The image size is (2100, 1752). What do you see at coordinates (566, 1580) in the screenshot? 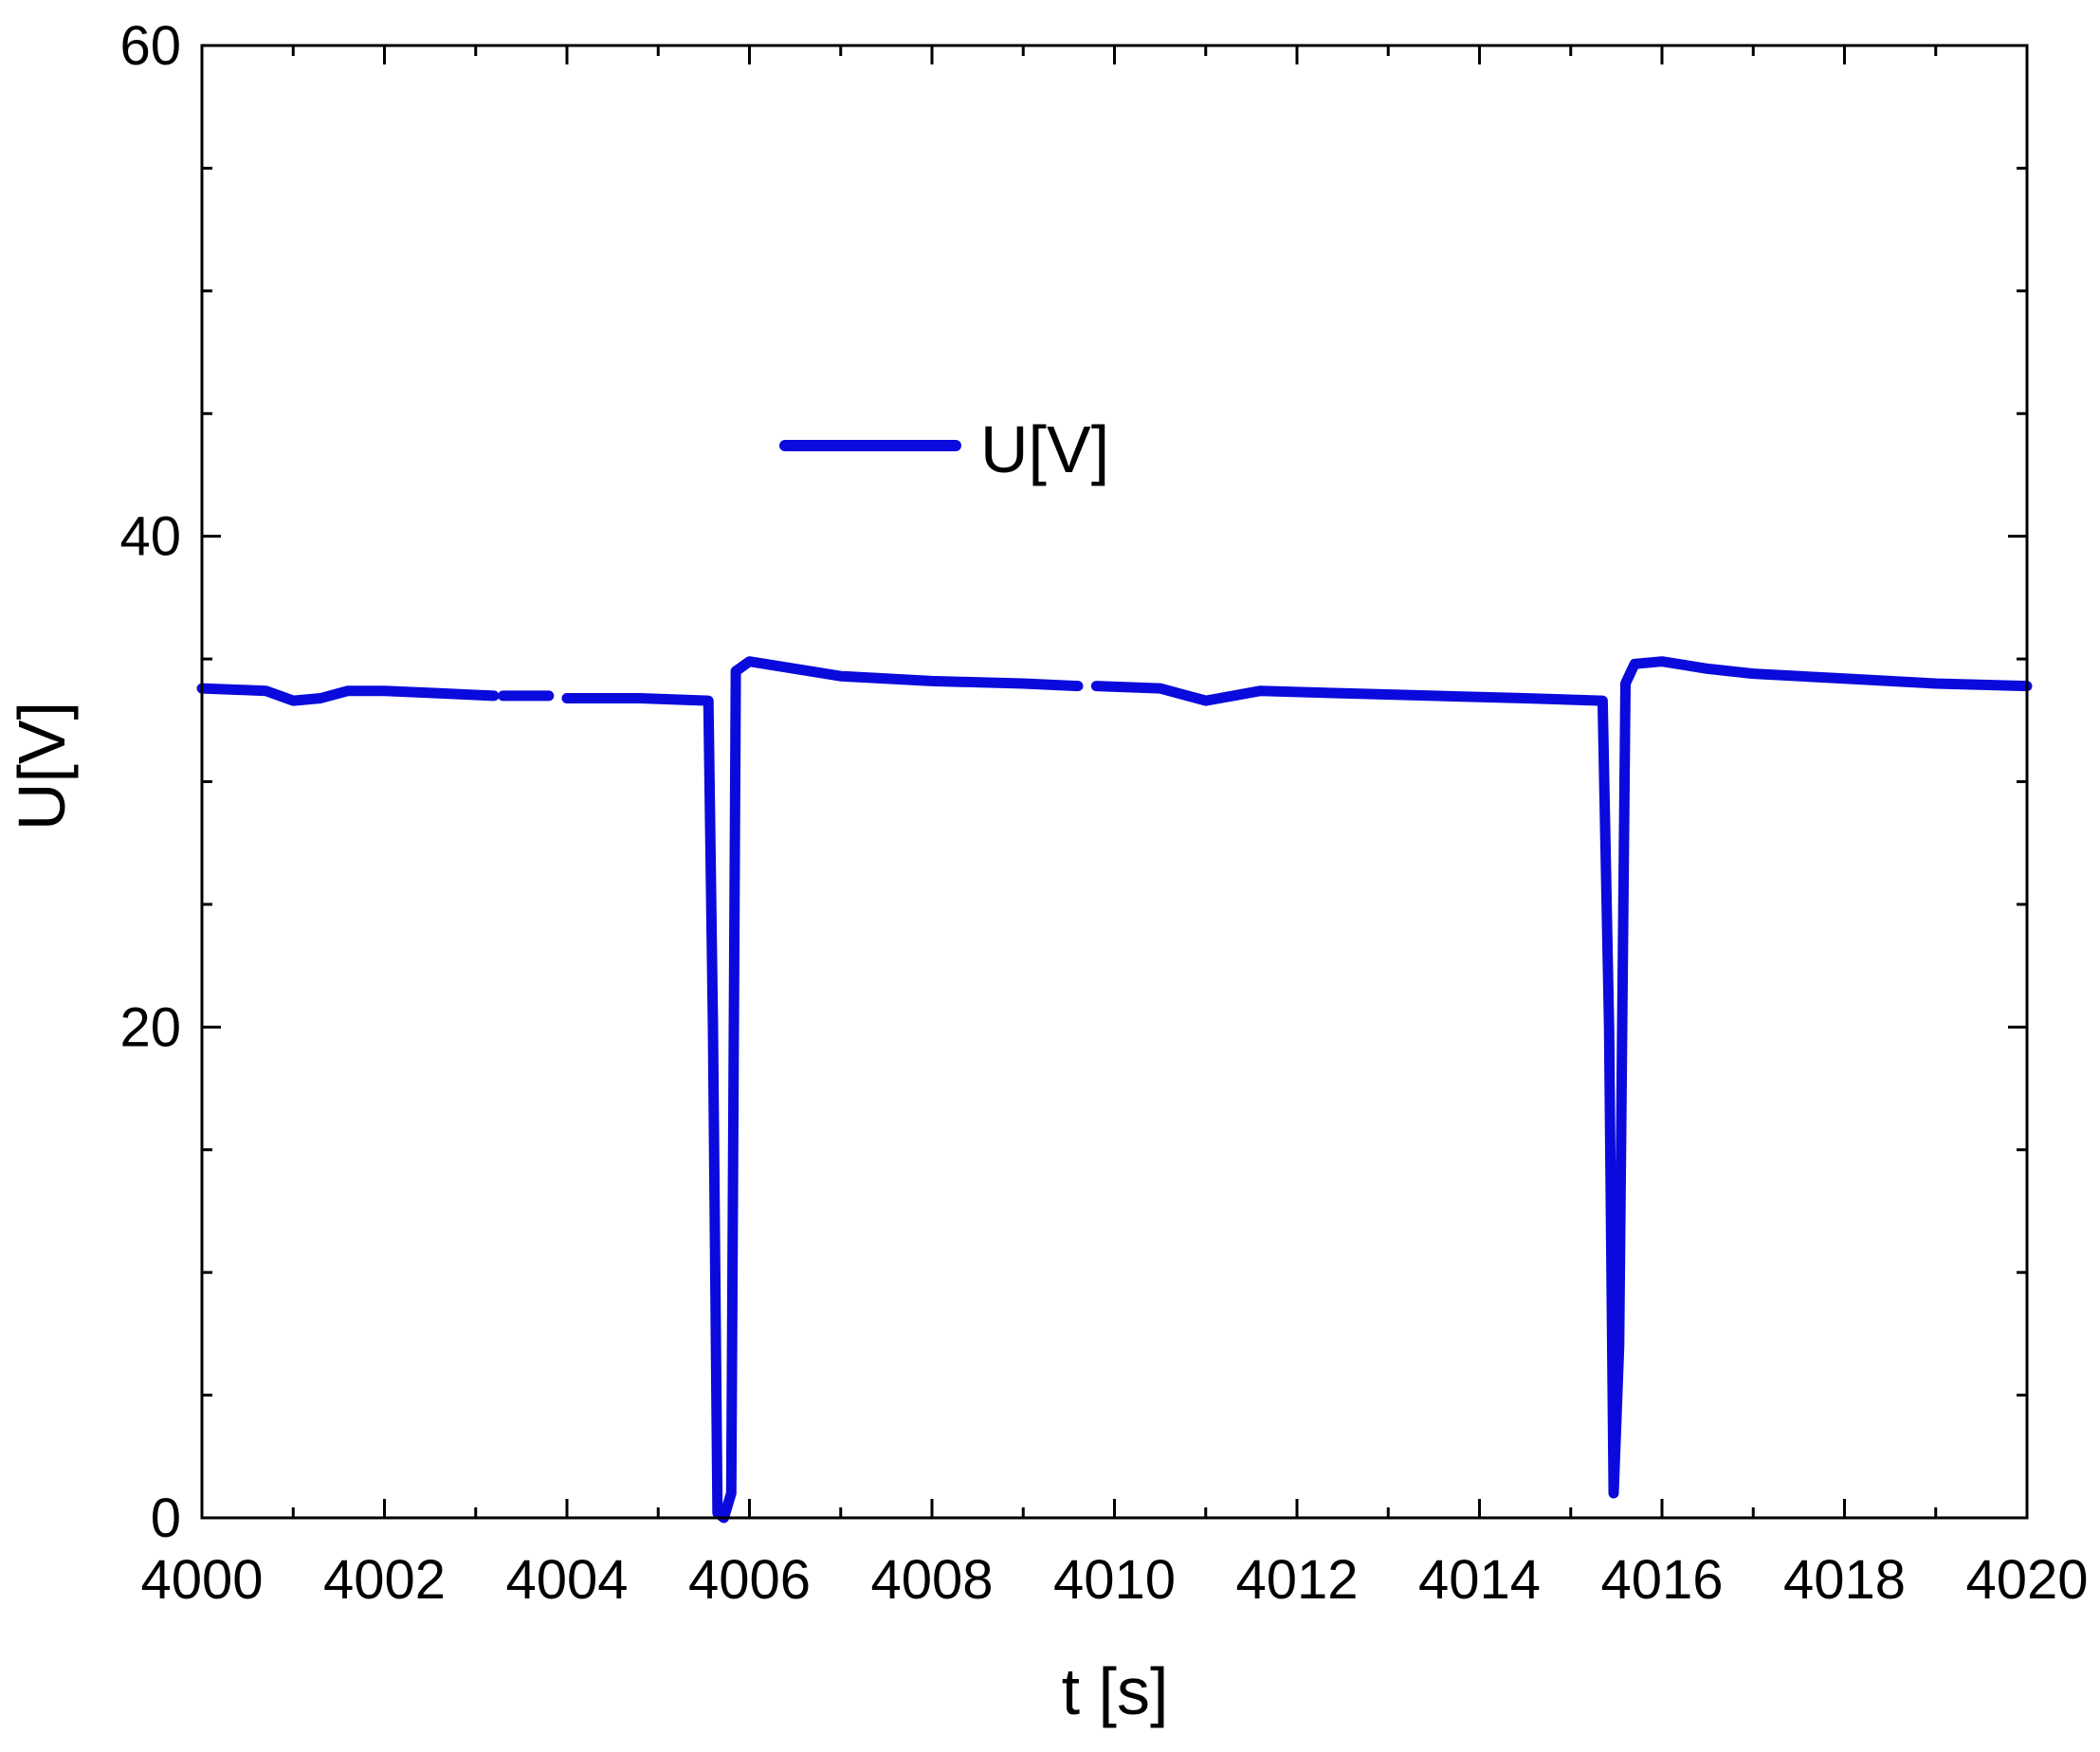
I see `x-tick-label: 4004` at bounding box center [566, 1580].